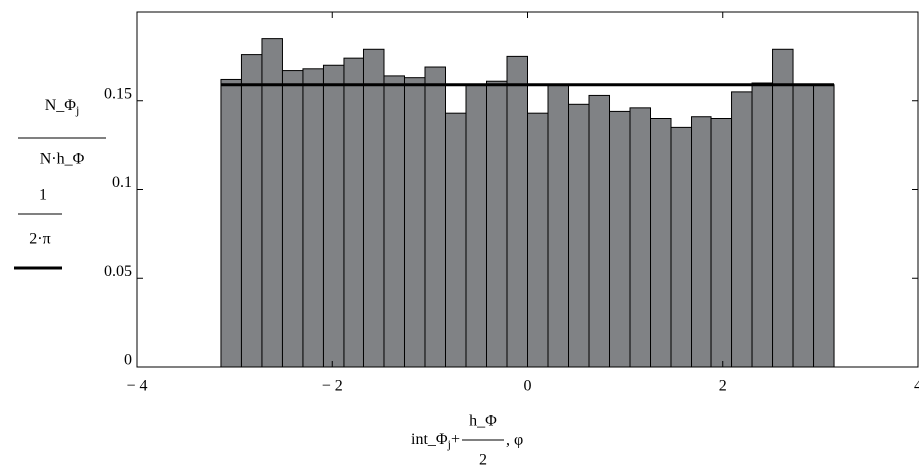 The image size is (919, 475). I want to click on y-tick-label: 0.05, so click(118, 271).